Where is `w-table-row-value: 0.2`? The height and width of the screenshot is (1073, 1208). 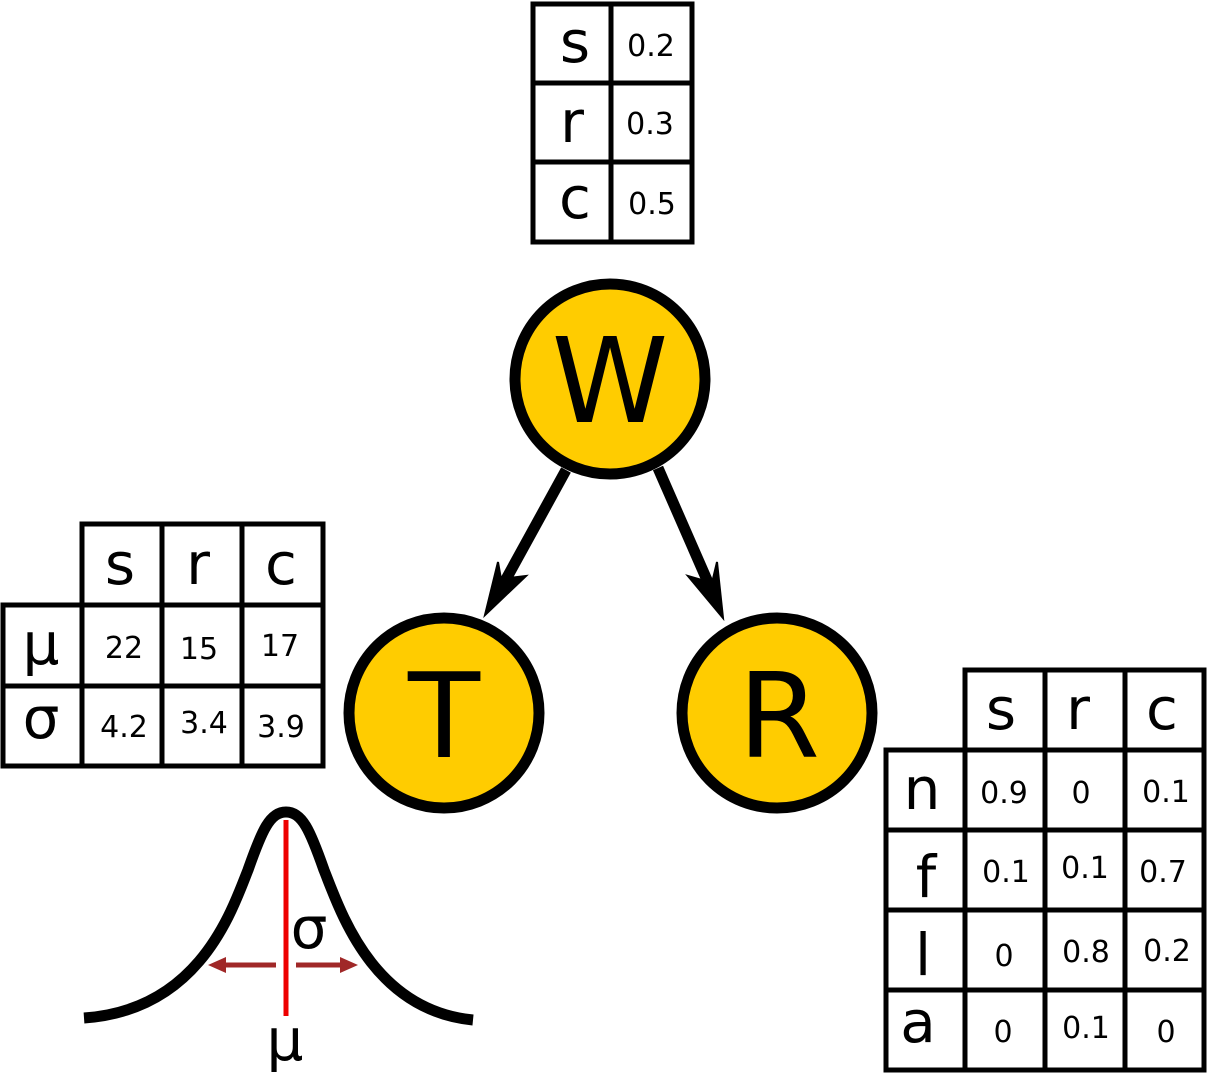 w-table-row-value: 0.2 is located at coordinates (651, 46).